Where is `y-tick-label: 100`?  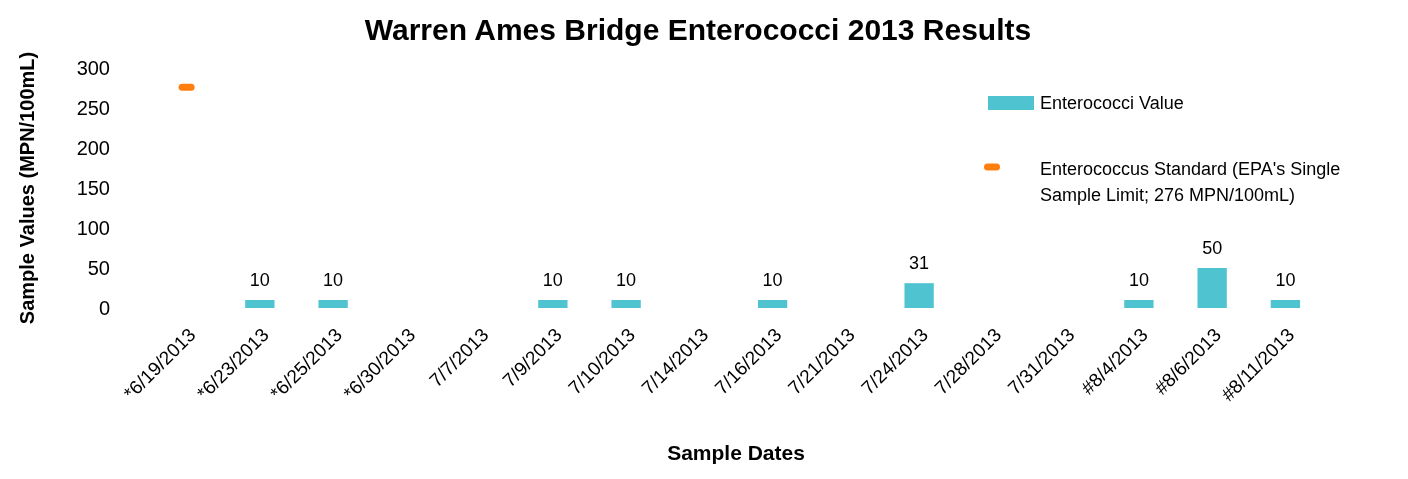 y-tick-label: 100 is located at coordinates (93, 228).